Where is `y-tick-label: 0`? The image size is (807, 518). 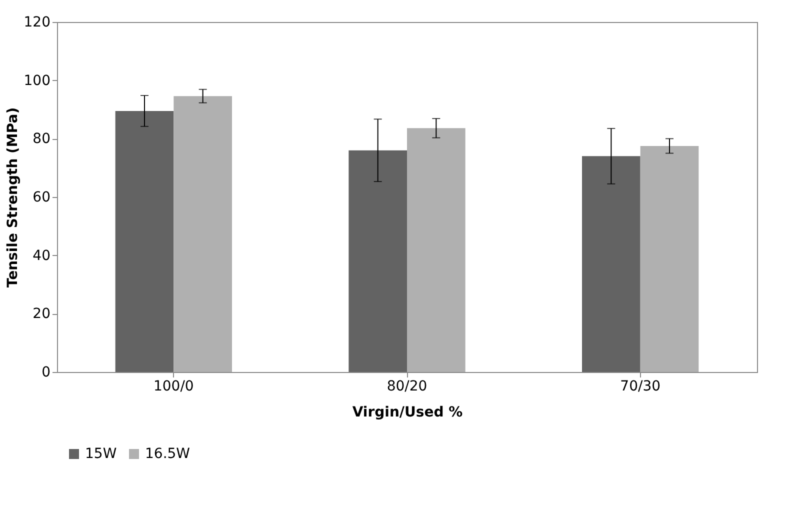 y-tick-label: 0 is located at coordinates (46, 372).